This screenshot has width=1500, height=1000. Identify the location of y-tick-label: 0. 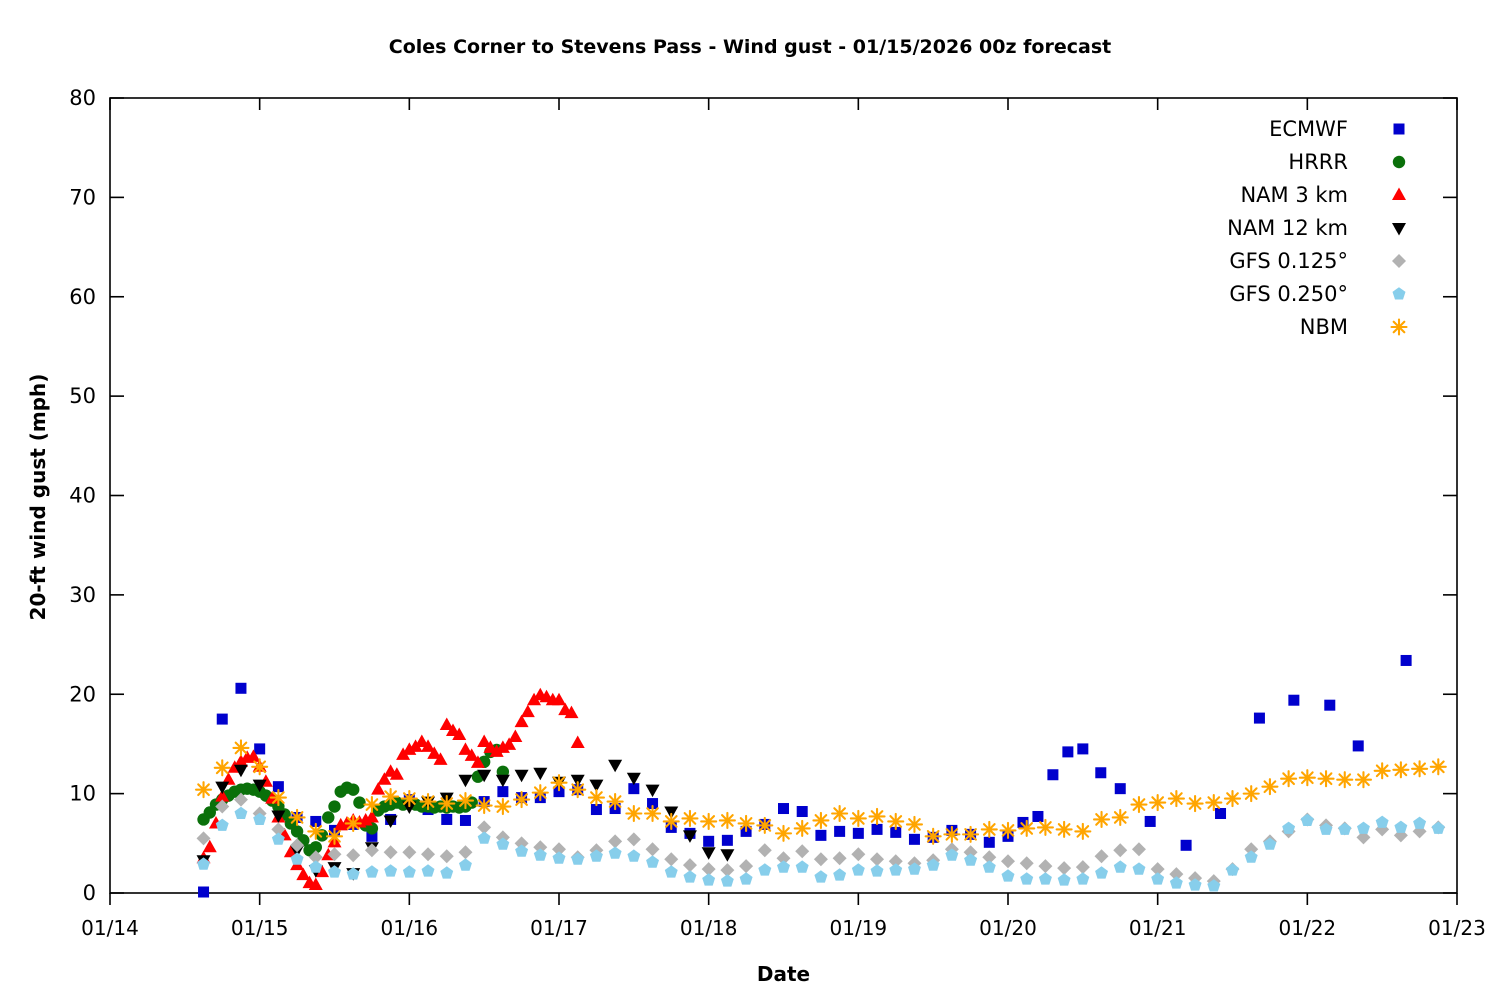
(89, 893).